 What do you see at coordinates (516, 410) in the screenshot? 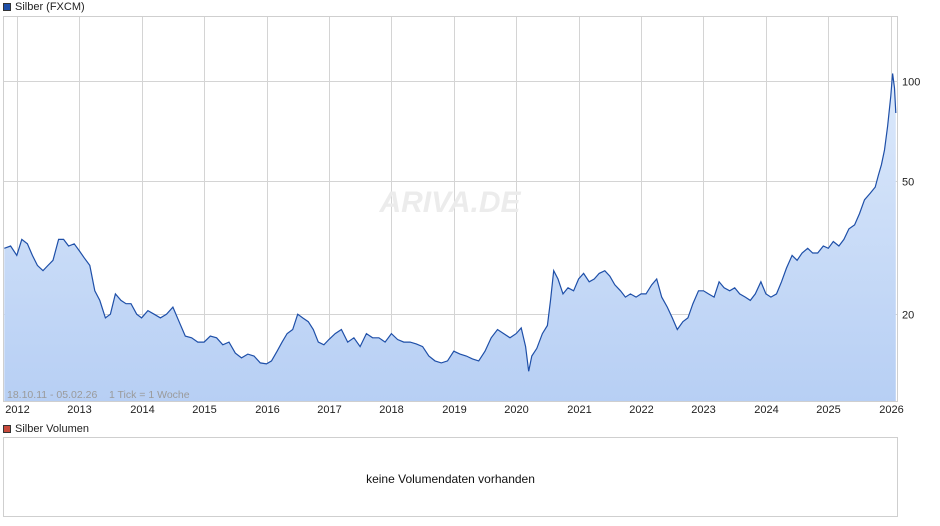
I see `x-tick-label: 2020` at bounding box center [516, 410].